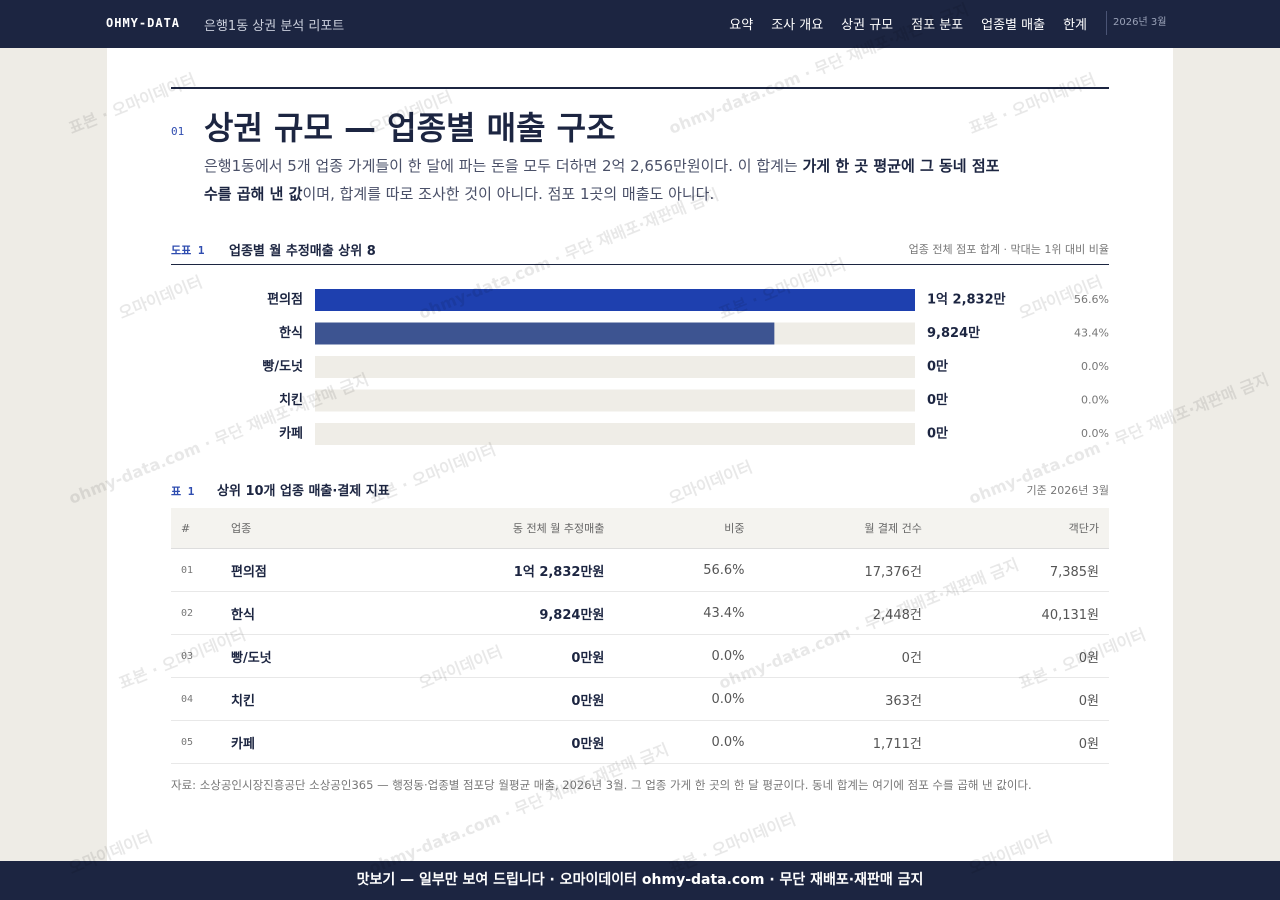 Image resolution: width=1280 pixels, height=900 pixels. I want to click on category-label: 편의점, so click(285, 300).